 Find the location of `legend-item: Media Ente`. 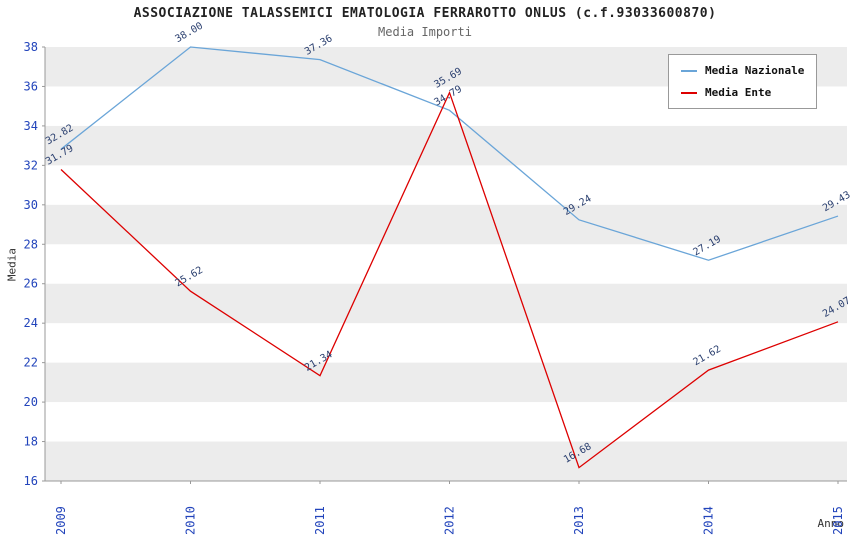

legend-item: Media Ente is located at coordinates (742, 92).